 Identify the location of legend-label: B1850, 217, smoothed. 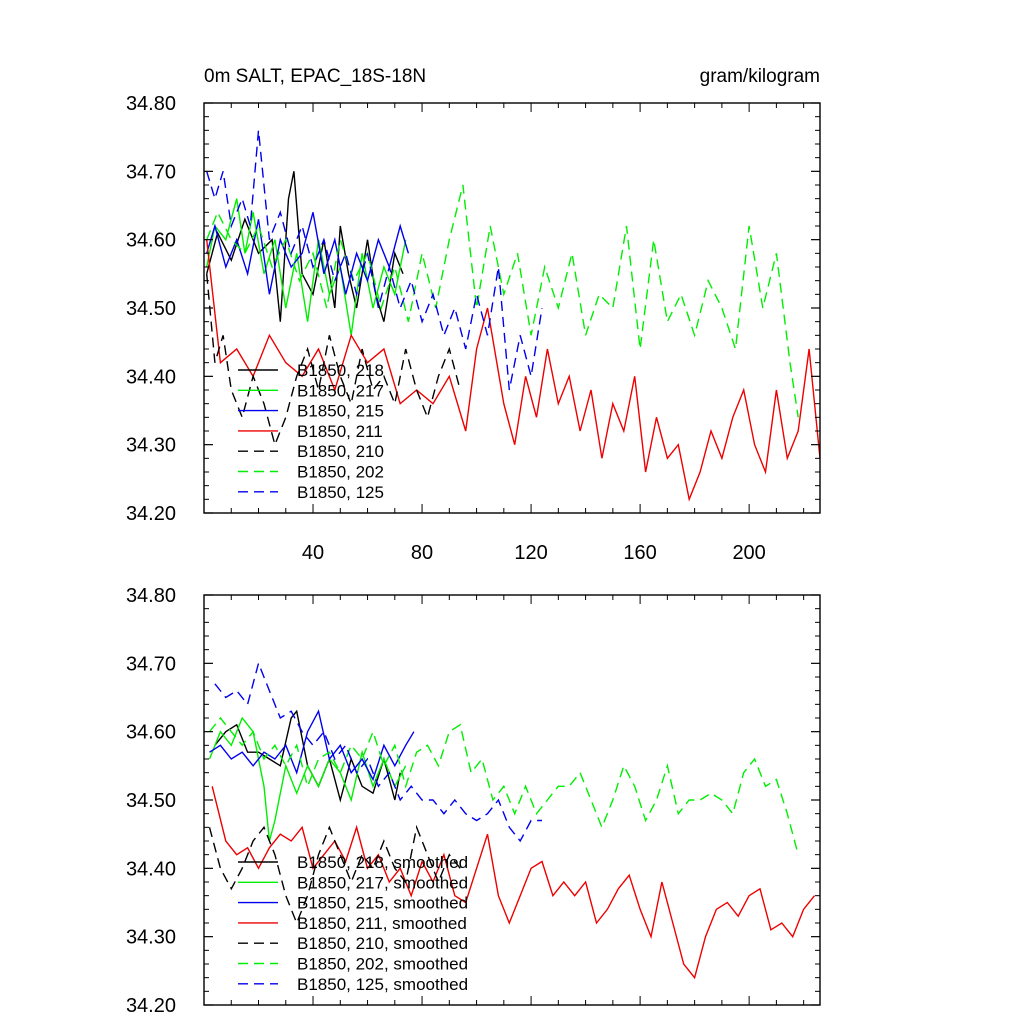
(382, 882).